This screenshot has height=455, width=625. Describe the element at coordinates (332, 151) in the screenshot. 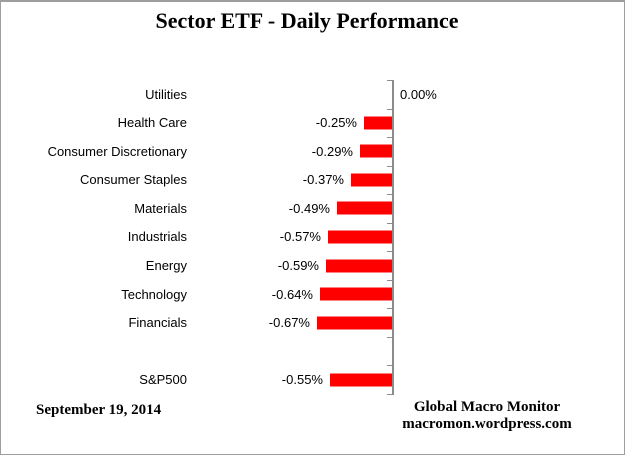

I see `value-label: -0.29%` at that location.